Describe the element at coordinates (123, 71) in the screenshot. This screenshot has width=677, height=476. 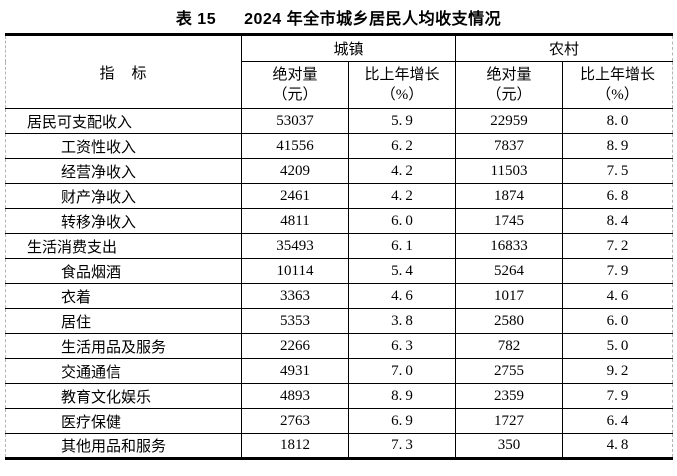
I see `header-indicator: 指 标` at that location.